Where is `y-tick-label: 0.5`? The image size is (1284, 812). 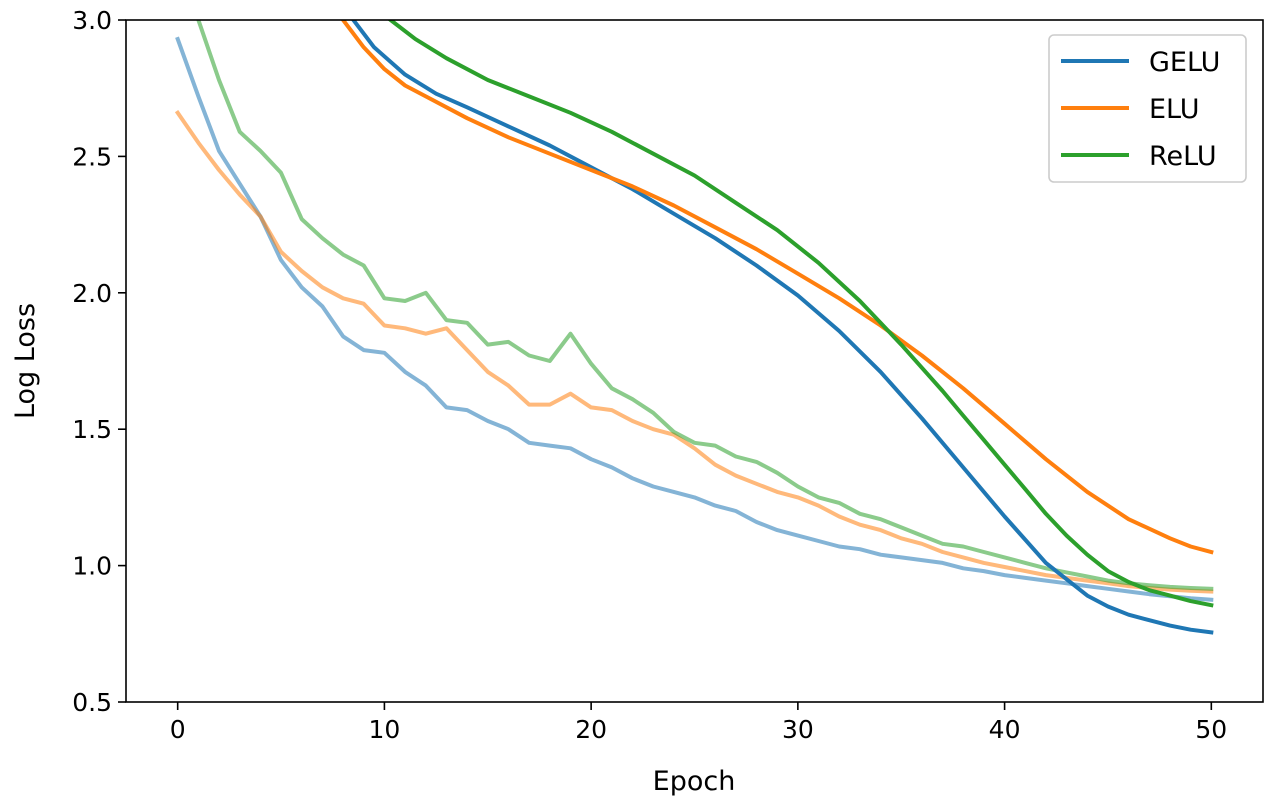 y-tick-label: 0.5 is located at coordinates (92, 702).